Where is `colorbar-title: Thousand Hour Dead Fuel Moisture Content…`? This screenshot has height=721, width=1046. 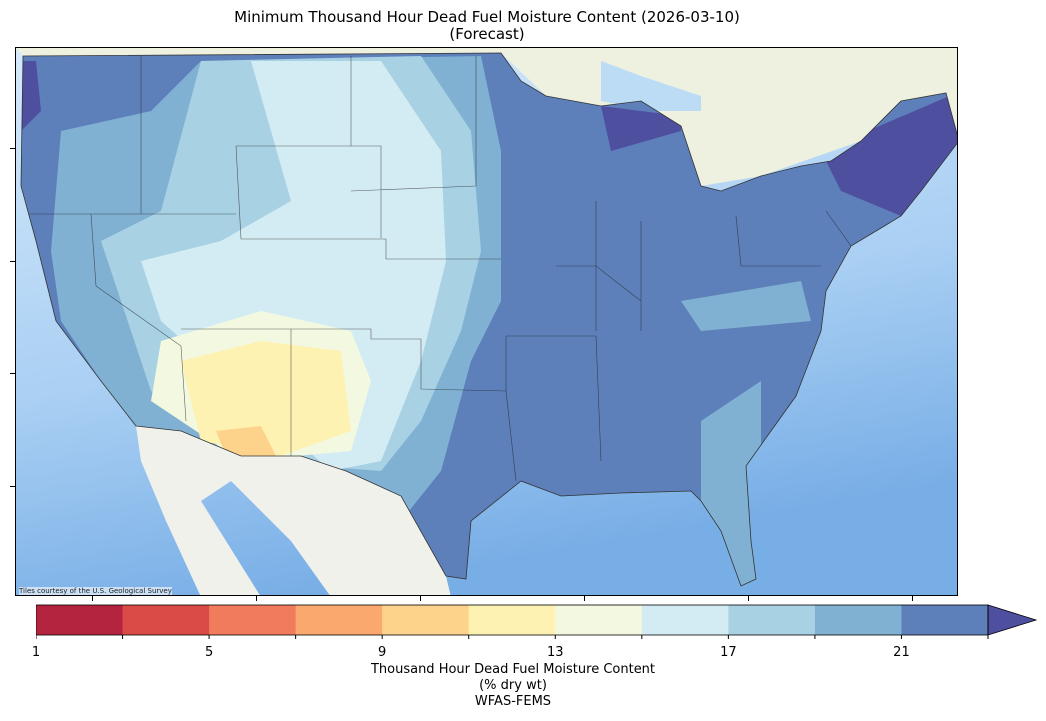 colorbar-title: Thousand Hour Dead Fuel Moisture Content… is located at coordinates (513, 686).